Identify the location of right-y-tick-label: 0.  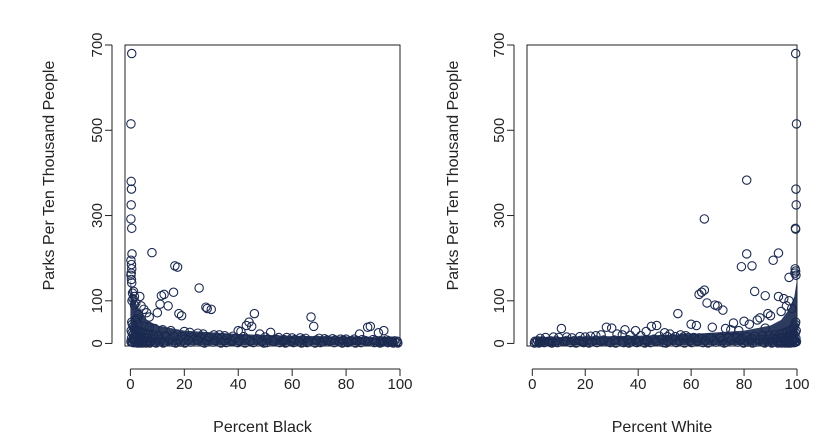
(499, 343).